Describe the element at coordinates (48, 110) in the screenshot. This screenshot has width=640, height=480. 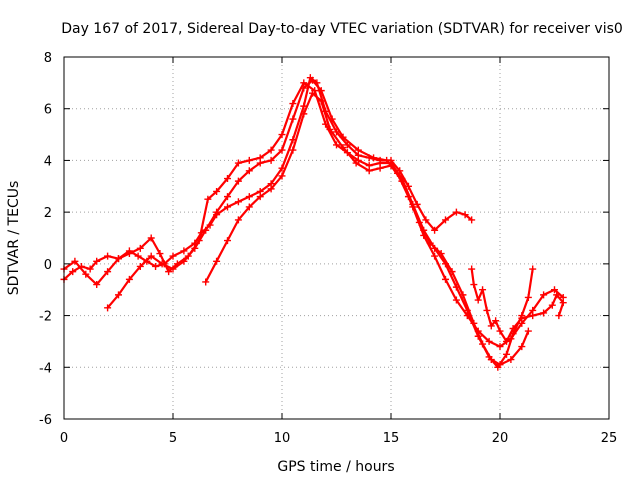
I see `y-tick-label: 6` at that location.